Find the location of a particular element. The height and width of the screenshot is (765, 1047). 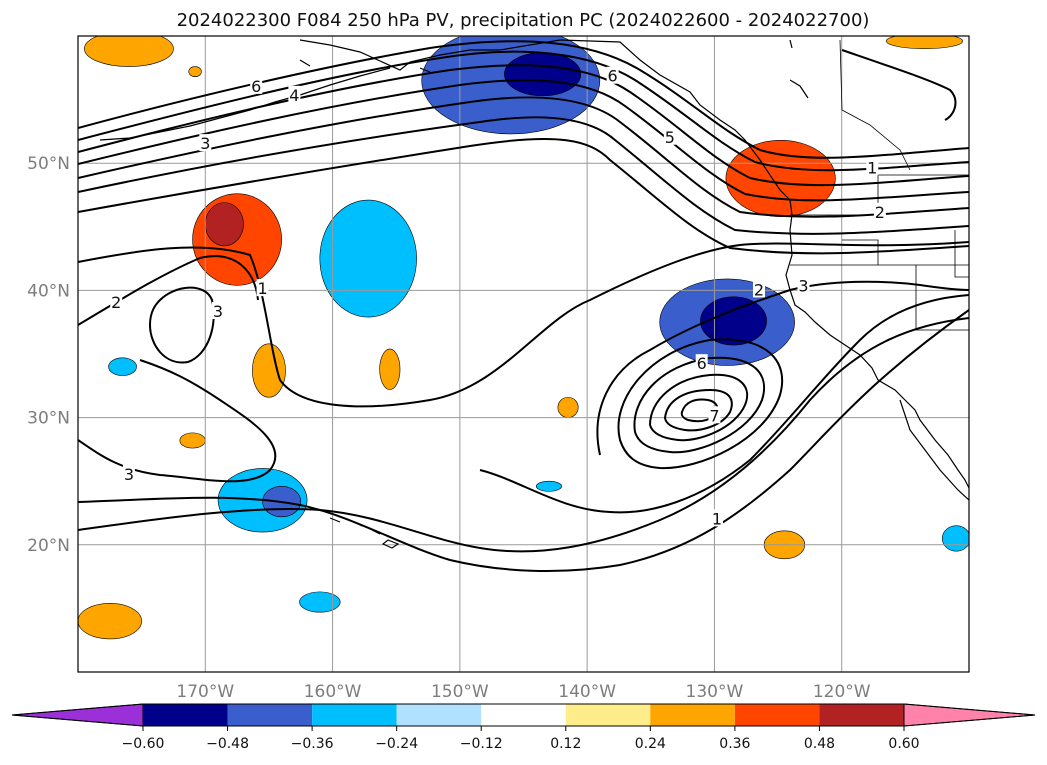

colorbar-tick-label: −0.36 is located at coordinates (312, 744).